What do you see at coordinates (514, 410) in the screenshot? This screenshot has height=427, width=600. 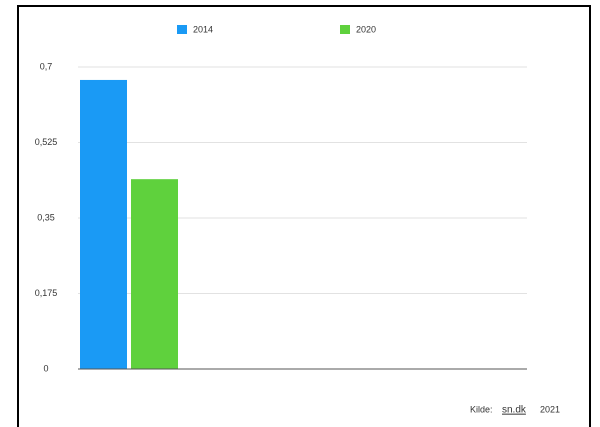 I see `source-link: sn.dk` at bounding box center [514, 410].